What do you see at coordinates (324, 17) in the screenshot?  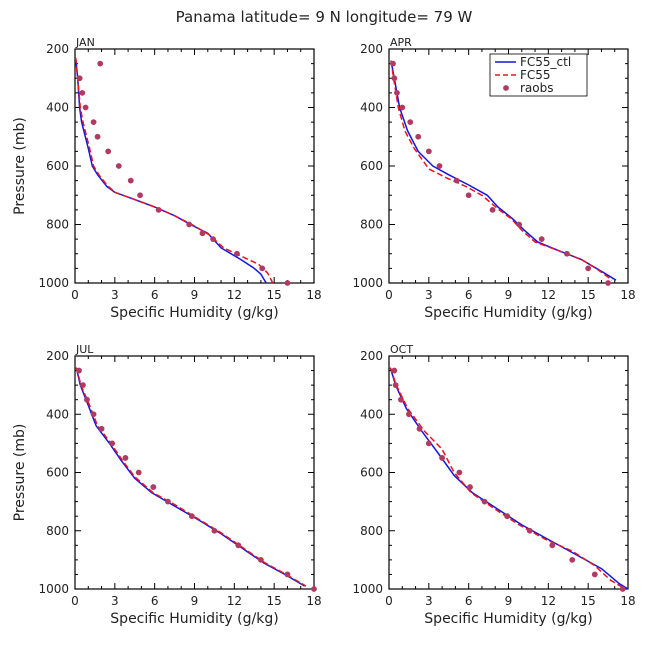 I see `figure-title: Panama latitude= 9 N longitude= 79 W` at bounding box center [324, 17].